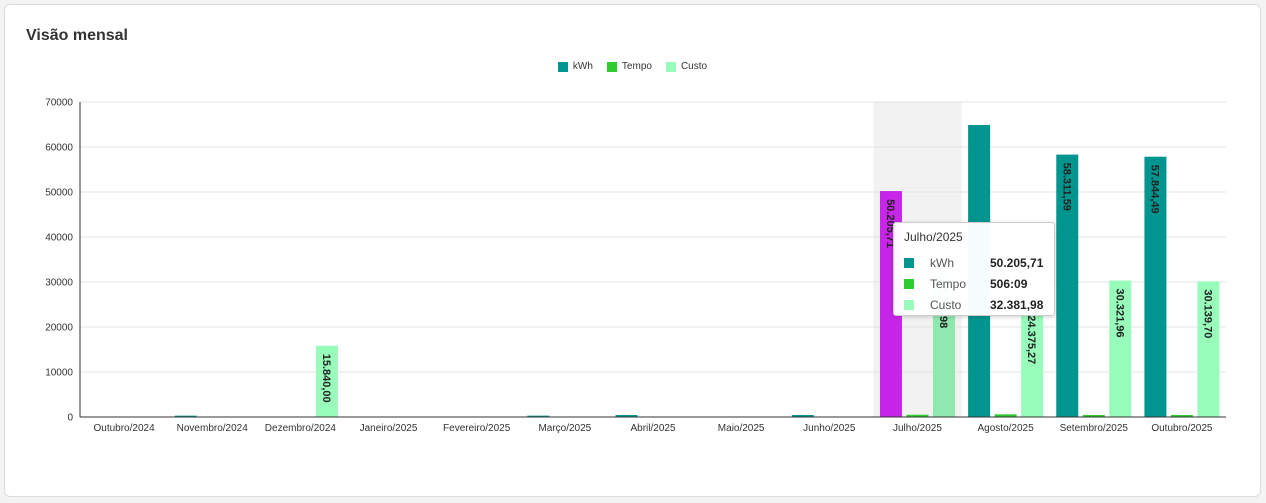  What do you see at coordinates (1066, 187) in the screenshot?
I see `bar-data-label: 58.311,59` at bounding box center [1066, 187].